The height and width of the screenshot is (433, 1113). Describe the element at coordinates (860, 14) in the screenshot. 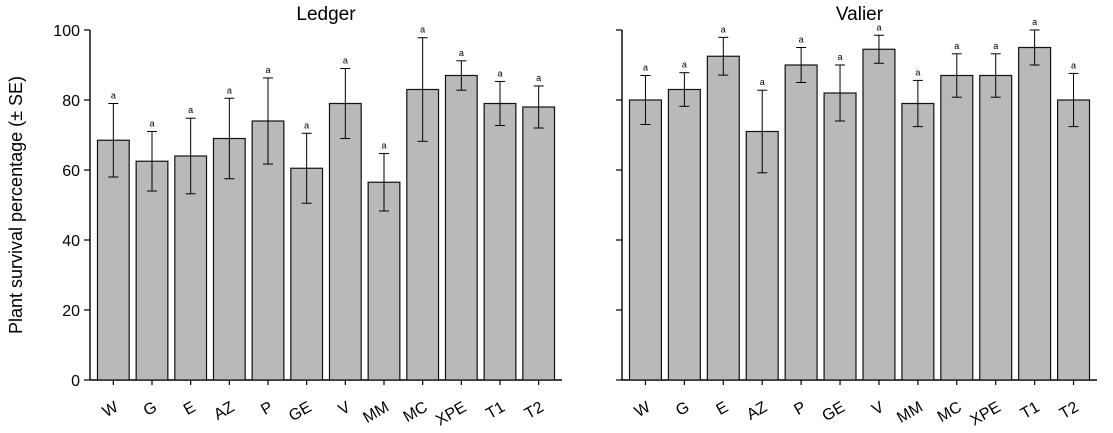

I see `panel-title: Valier` at that location.